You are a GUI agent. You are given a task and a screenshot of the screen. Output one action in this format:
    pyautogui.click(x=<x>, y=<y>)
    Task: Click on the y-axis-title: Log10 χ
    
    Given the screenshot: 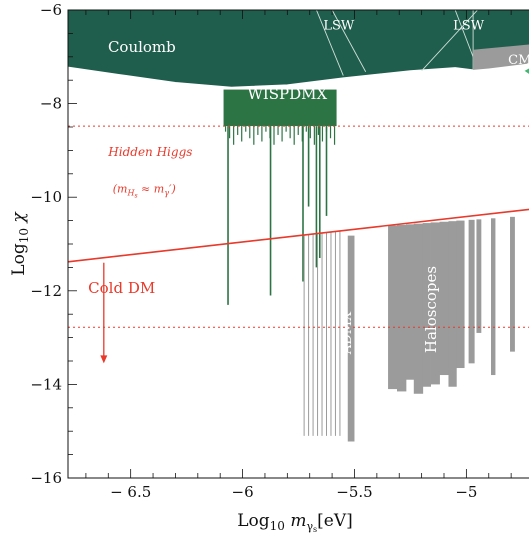 What is the action you would take?
    pyautogui.click(x=20, y=243)
    